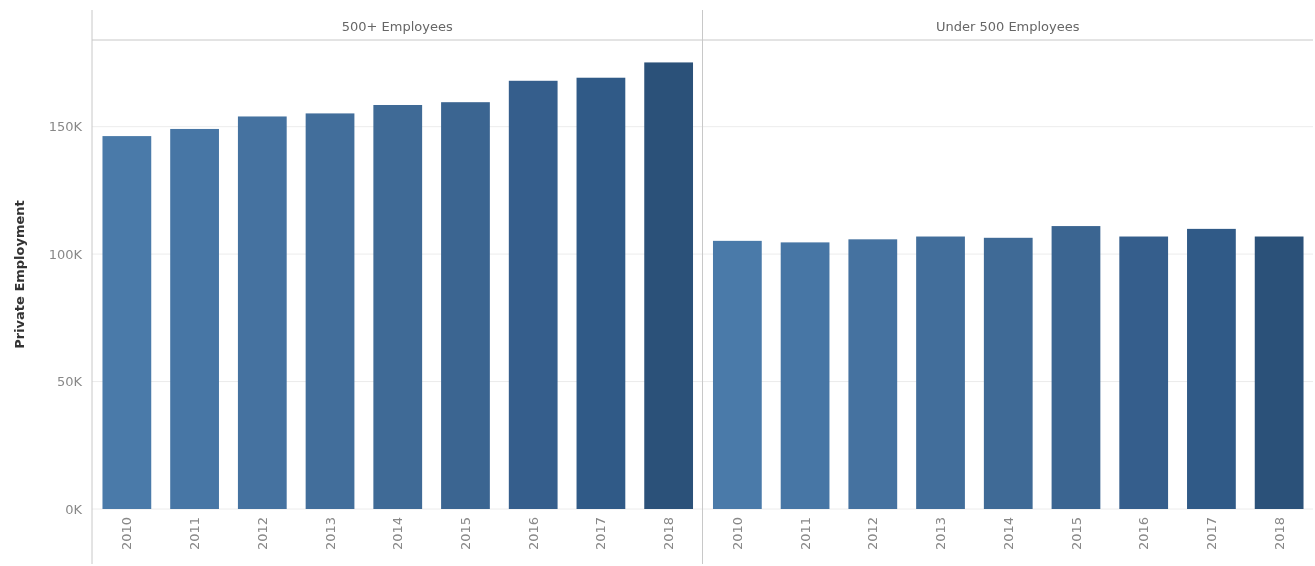  Describe the element at coordinates (69, 382) in the screenshot. I see `y-tick-label: 50K` at that location.